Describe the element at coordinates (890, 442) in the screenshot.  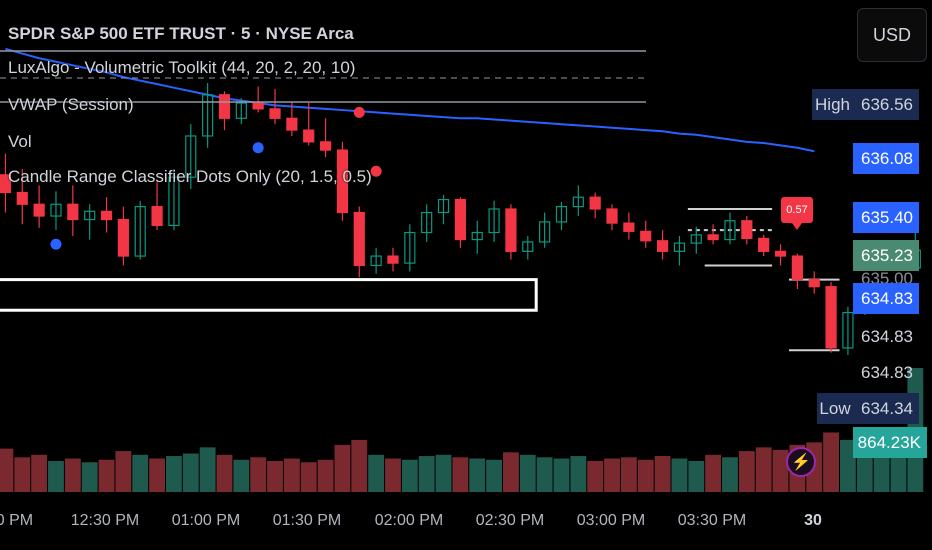
I see `volume-label: 864.23K` at that location.